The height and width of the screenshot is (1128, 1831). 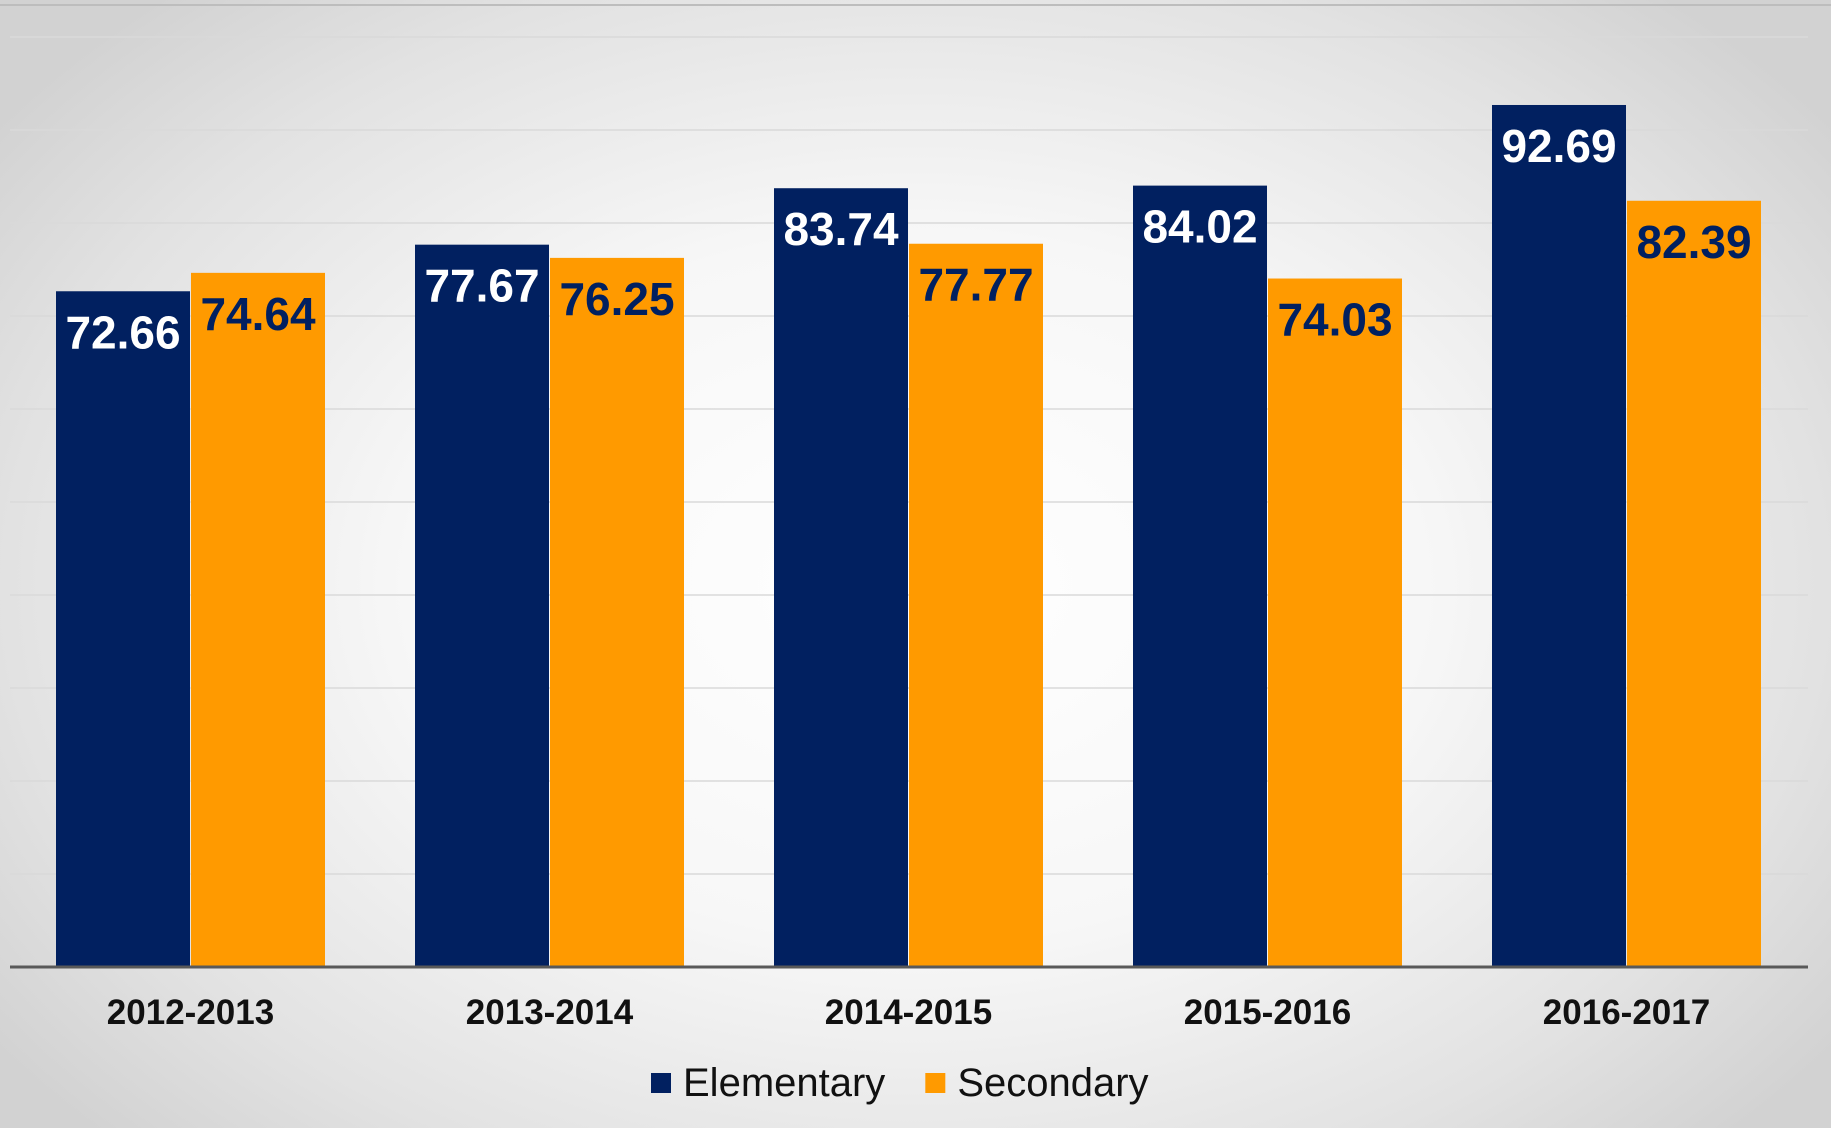 I want to click on bar-elementary-2015-2016, so click(x=1200, y=576).